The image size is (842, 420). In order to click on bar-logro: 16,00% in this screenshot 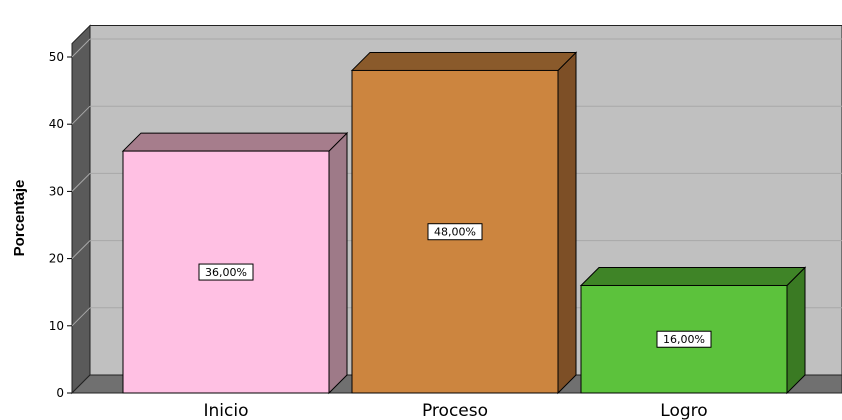, I will do `click(693, 330)`.